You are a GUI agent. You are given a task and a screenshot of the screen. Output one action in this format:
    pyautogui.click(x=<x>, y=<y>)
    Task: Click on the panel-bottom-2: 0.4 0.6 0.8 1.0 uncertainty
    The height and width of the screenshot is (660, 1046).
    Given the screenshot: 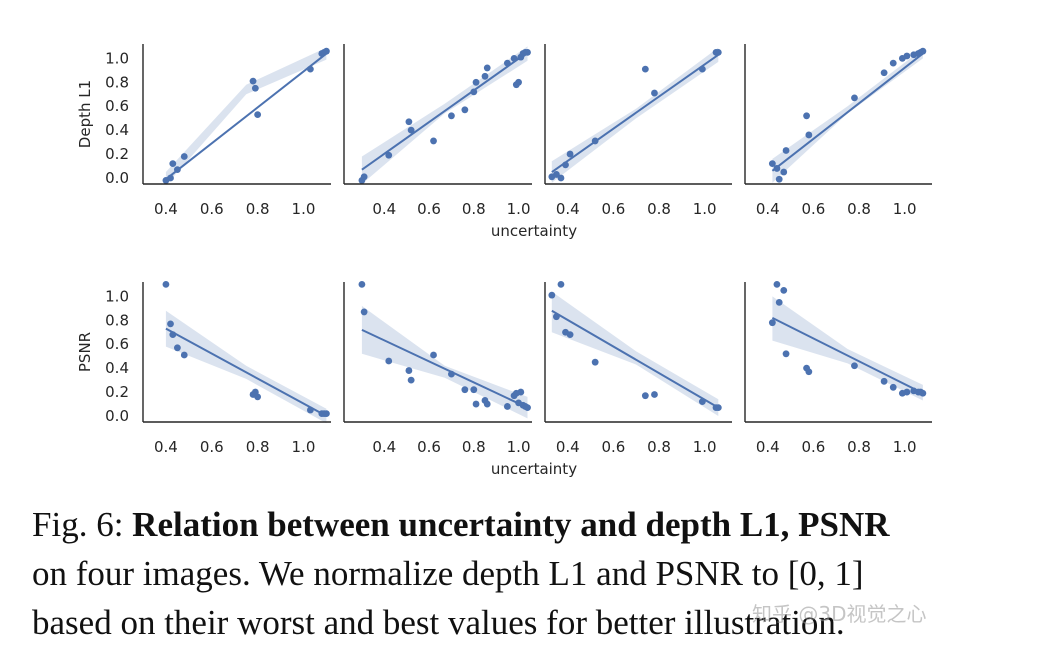 What is the action you would take?
    pyautogui.click(x=460, y=379)
    